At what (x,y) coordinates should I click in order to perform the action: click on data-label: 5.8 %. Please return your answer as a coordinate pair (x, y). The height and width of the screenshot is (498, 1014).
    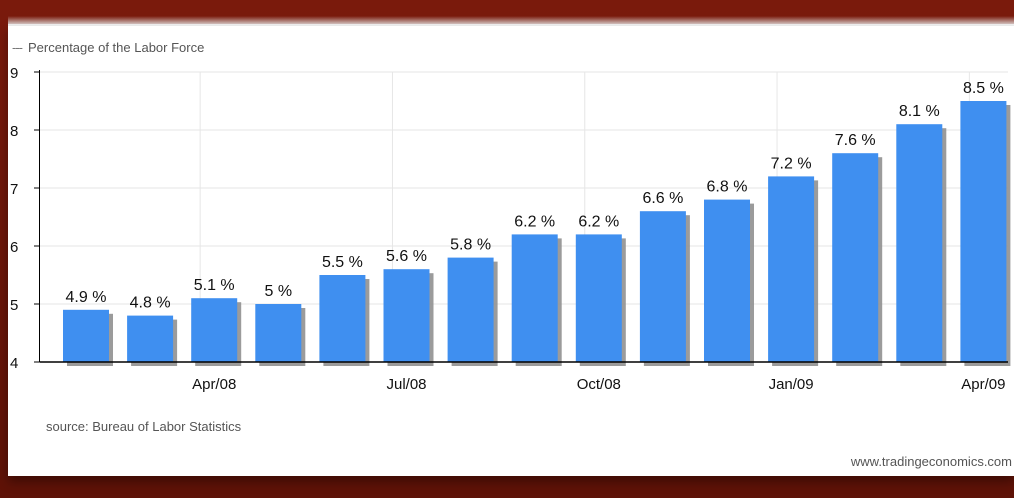
    Looking at the image, I should click on (470, 245).